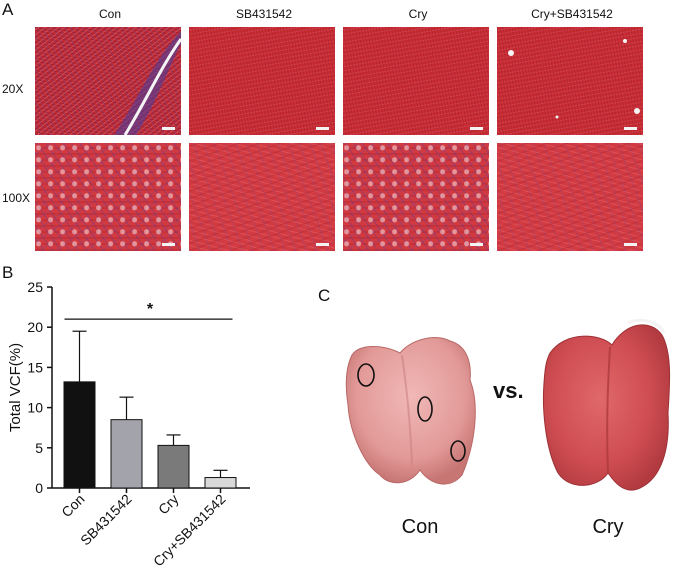  Describe the element at coordinates (574, 79) in the screenshot. I see `tissue-holes` at that location.